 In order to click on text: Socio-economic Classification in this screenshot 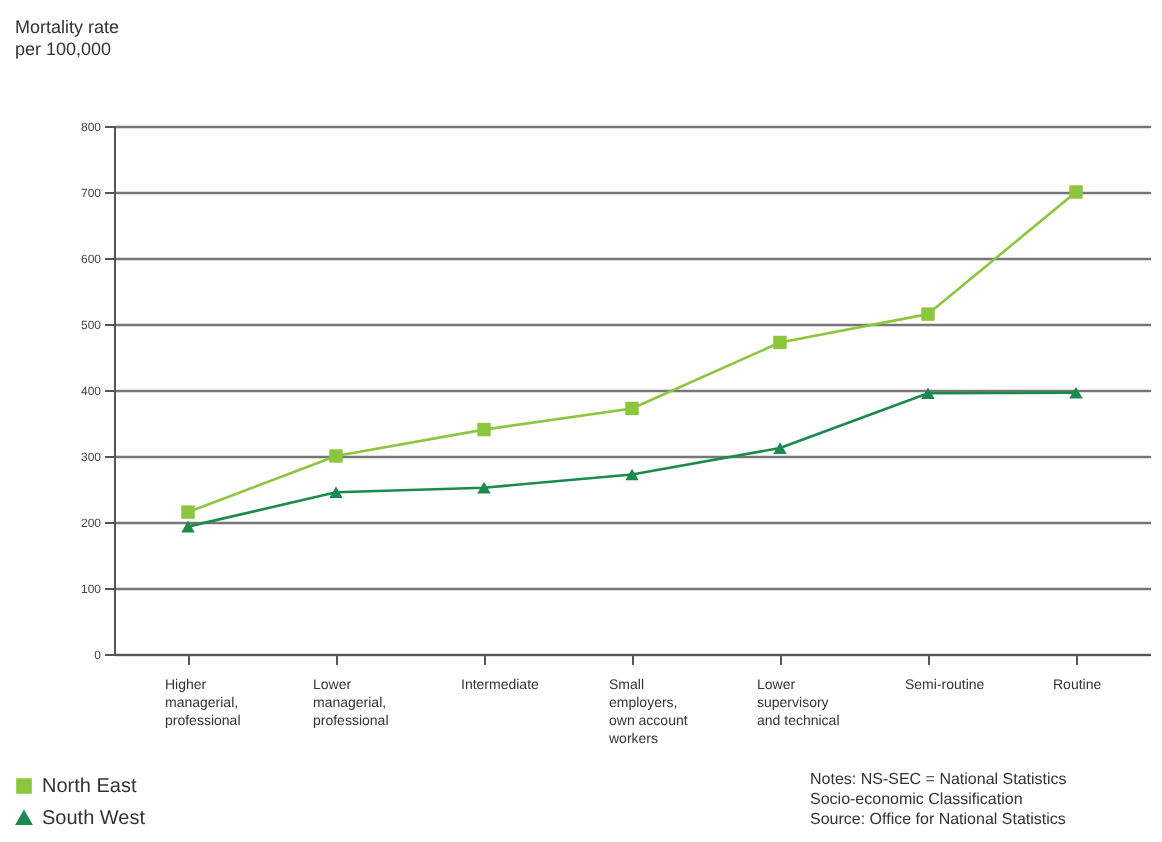, I will do `click(917, 800)`.